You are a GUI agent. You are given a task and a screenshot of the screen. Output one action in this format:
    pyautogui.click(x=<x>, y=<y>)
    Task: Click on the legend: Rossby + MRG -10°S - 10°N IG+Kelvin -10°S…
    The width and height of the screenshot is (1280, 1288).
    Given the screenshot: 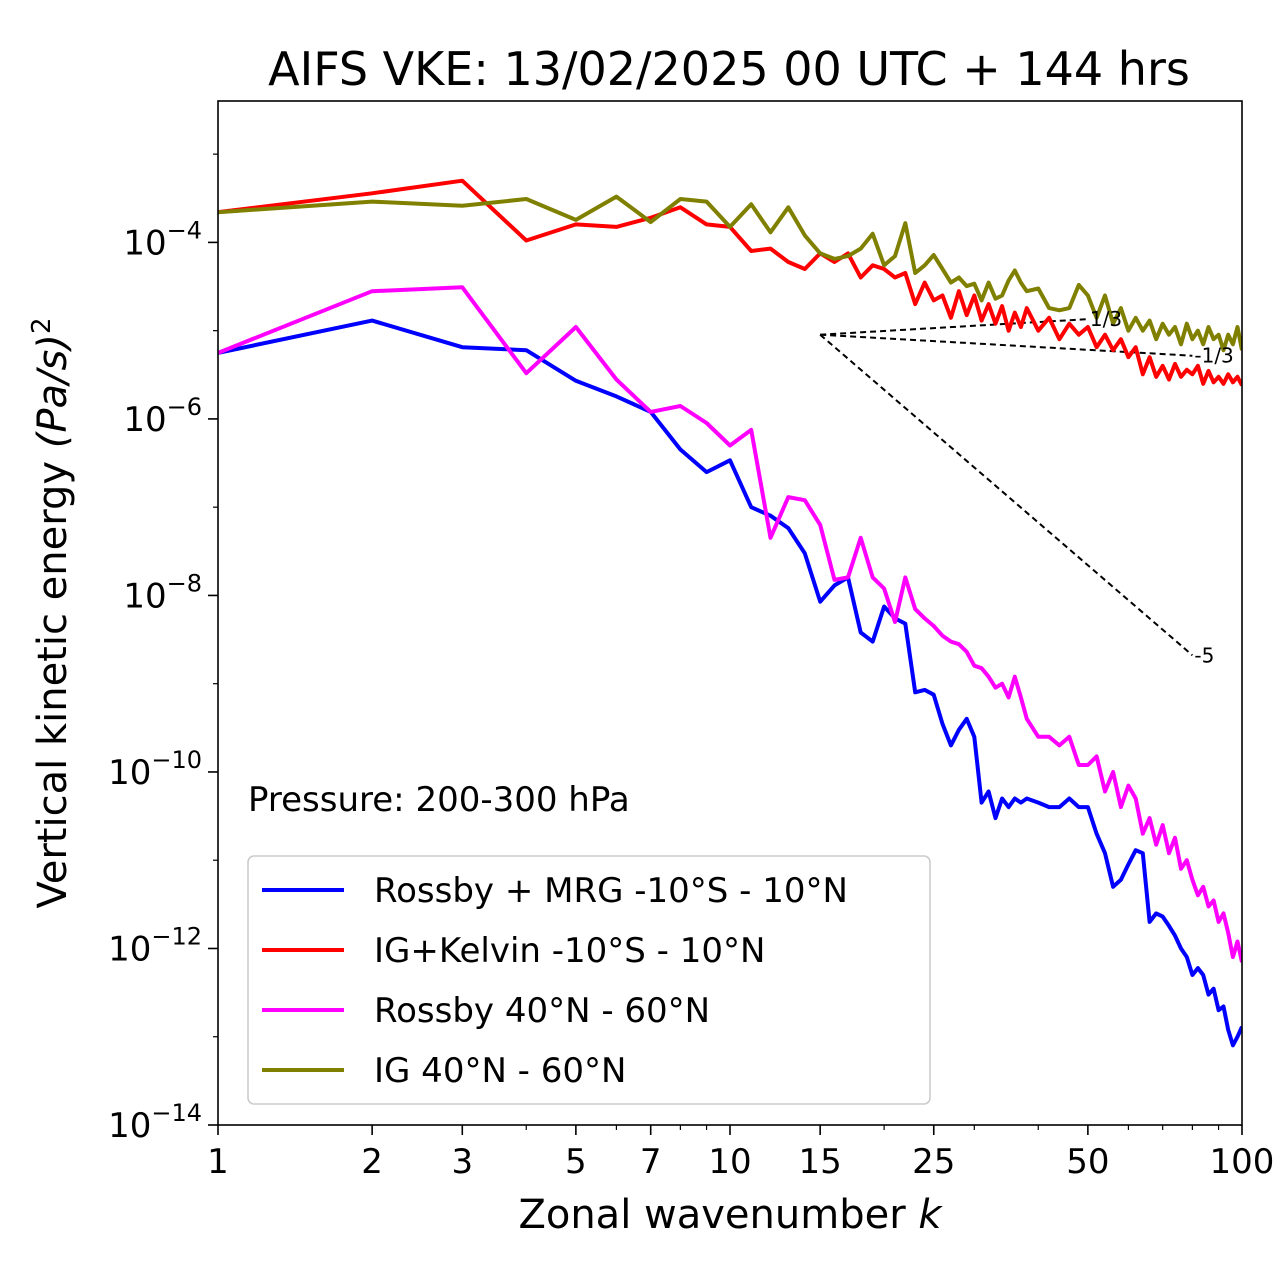 What is the action you would take?
    pyautogui.click(x=589, y=980)
    